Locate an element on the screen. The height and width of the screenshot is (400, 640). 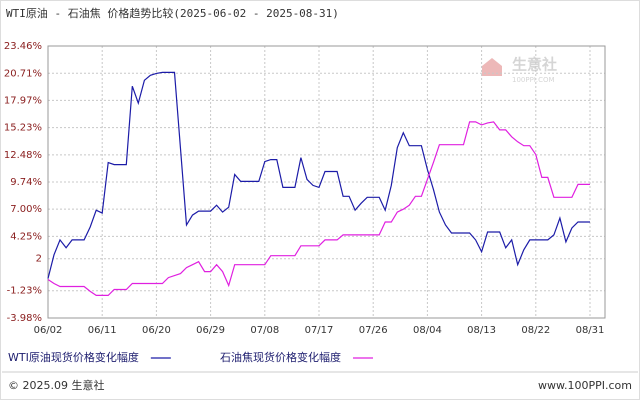
x-tick-label: 06/11 is located at coordinates (102, 330).